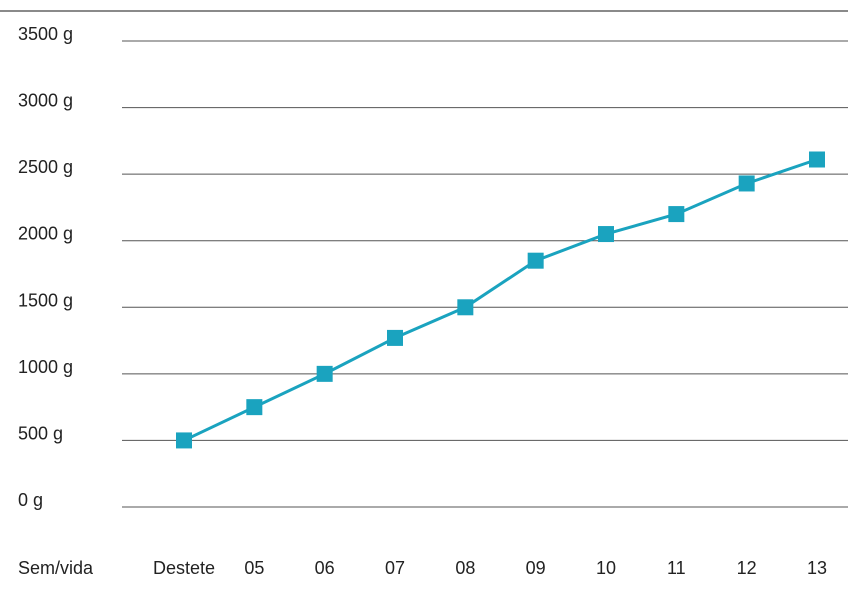  I want to click on x-tick-label: Destete, so click(184, 568).